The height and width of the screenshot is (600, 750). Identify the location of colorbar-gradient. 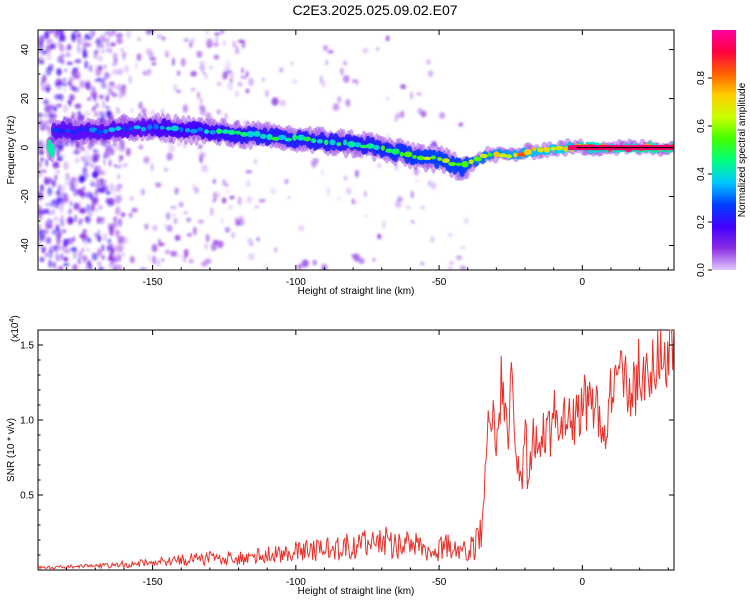
(724, 150).